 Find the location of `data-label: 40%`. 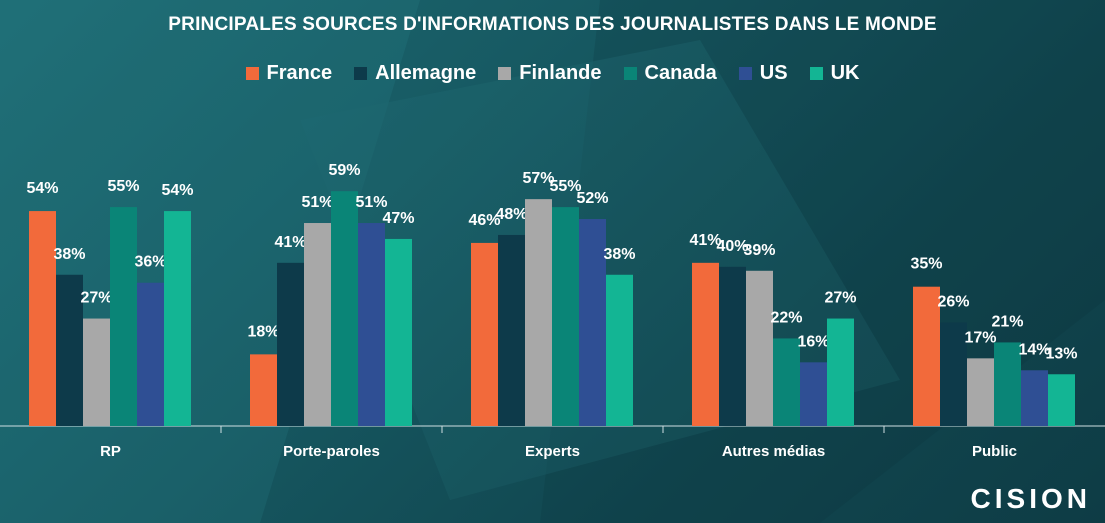

data-label: 40% is located at coordinates (732, 246).